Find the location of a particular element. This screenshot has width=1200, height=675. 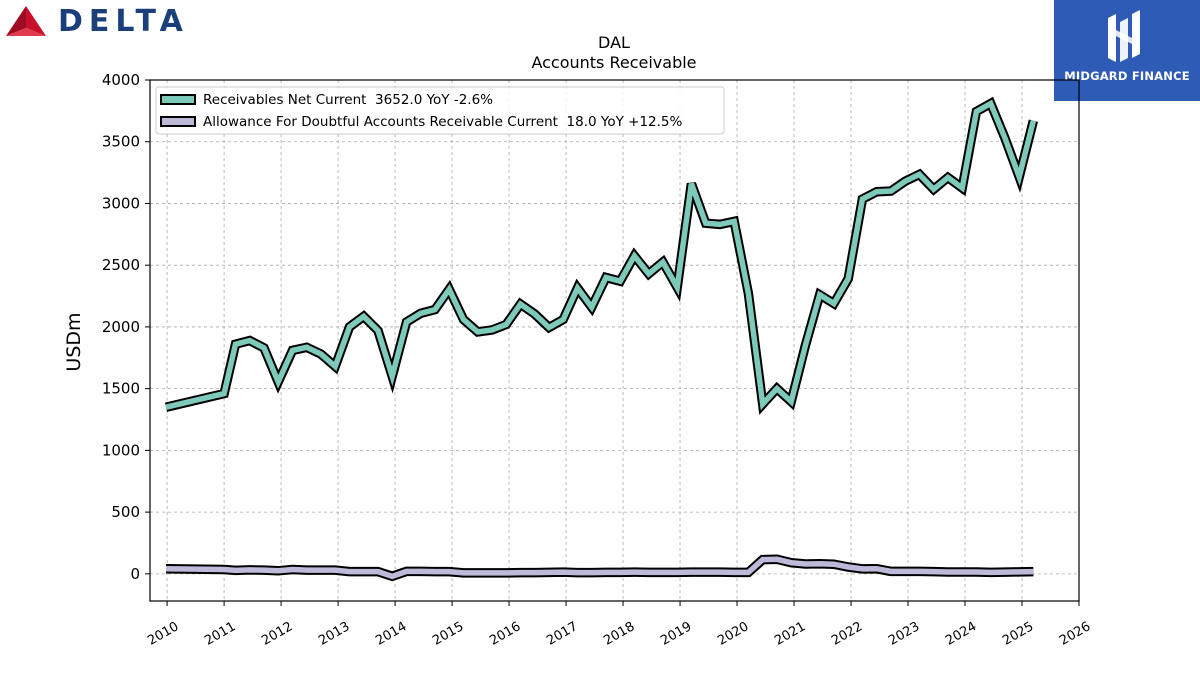

y-tick-label: 4000 is located at coordinates (121, 80).